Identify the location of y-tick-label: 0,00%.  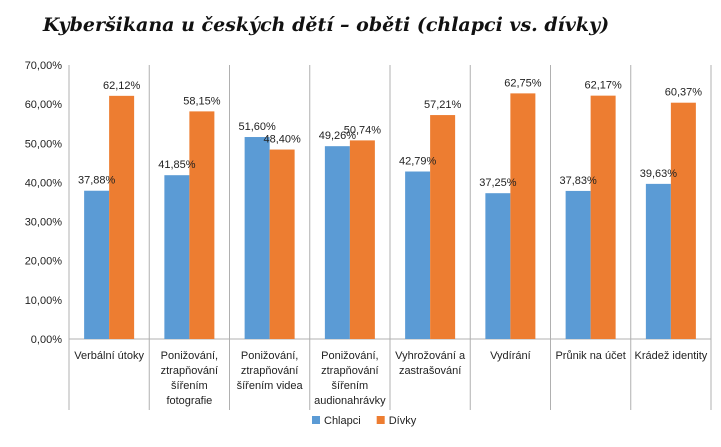
(46, 340).